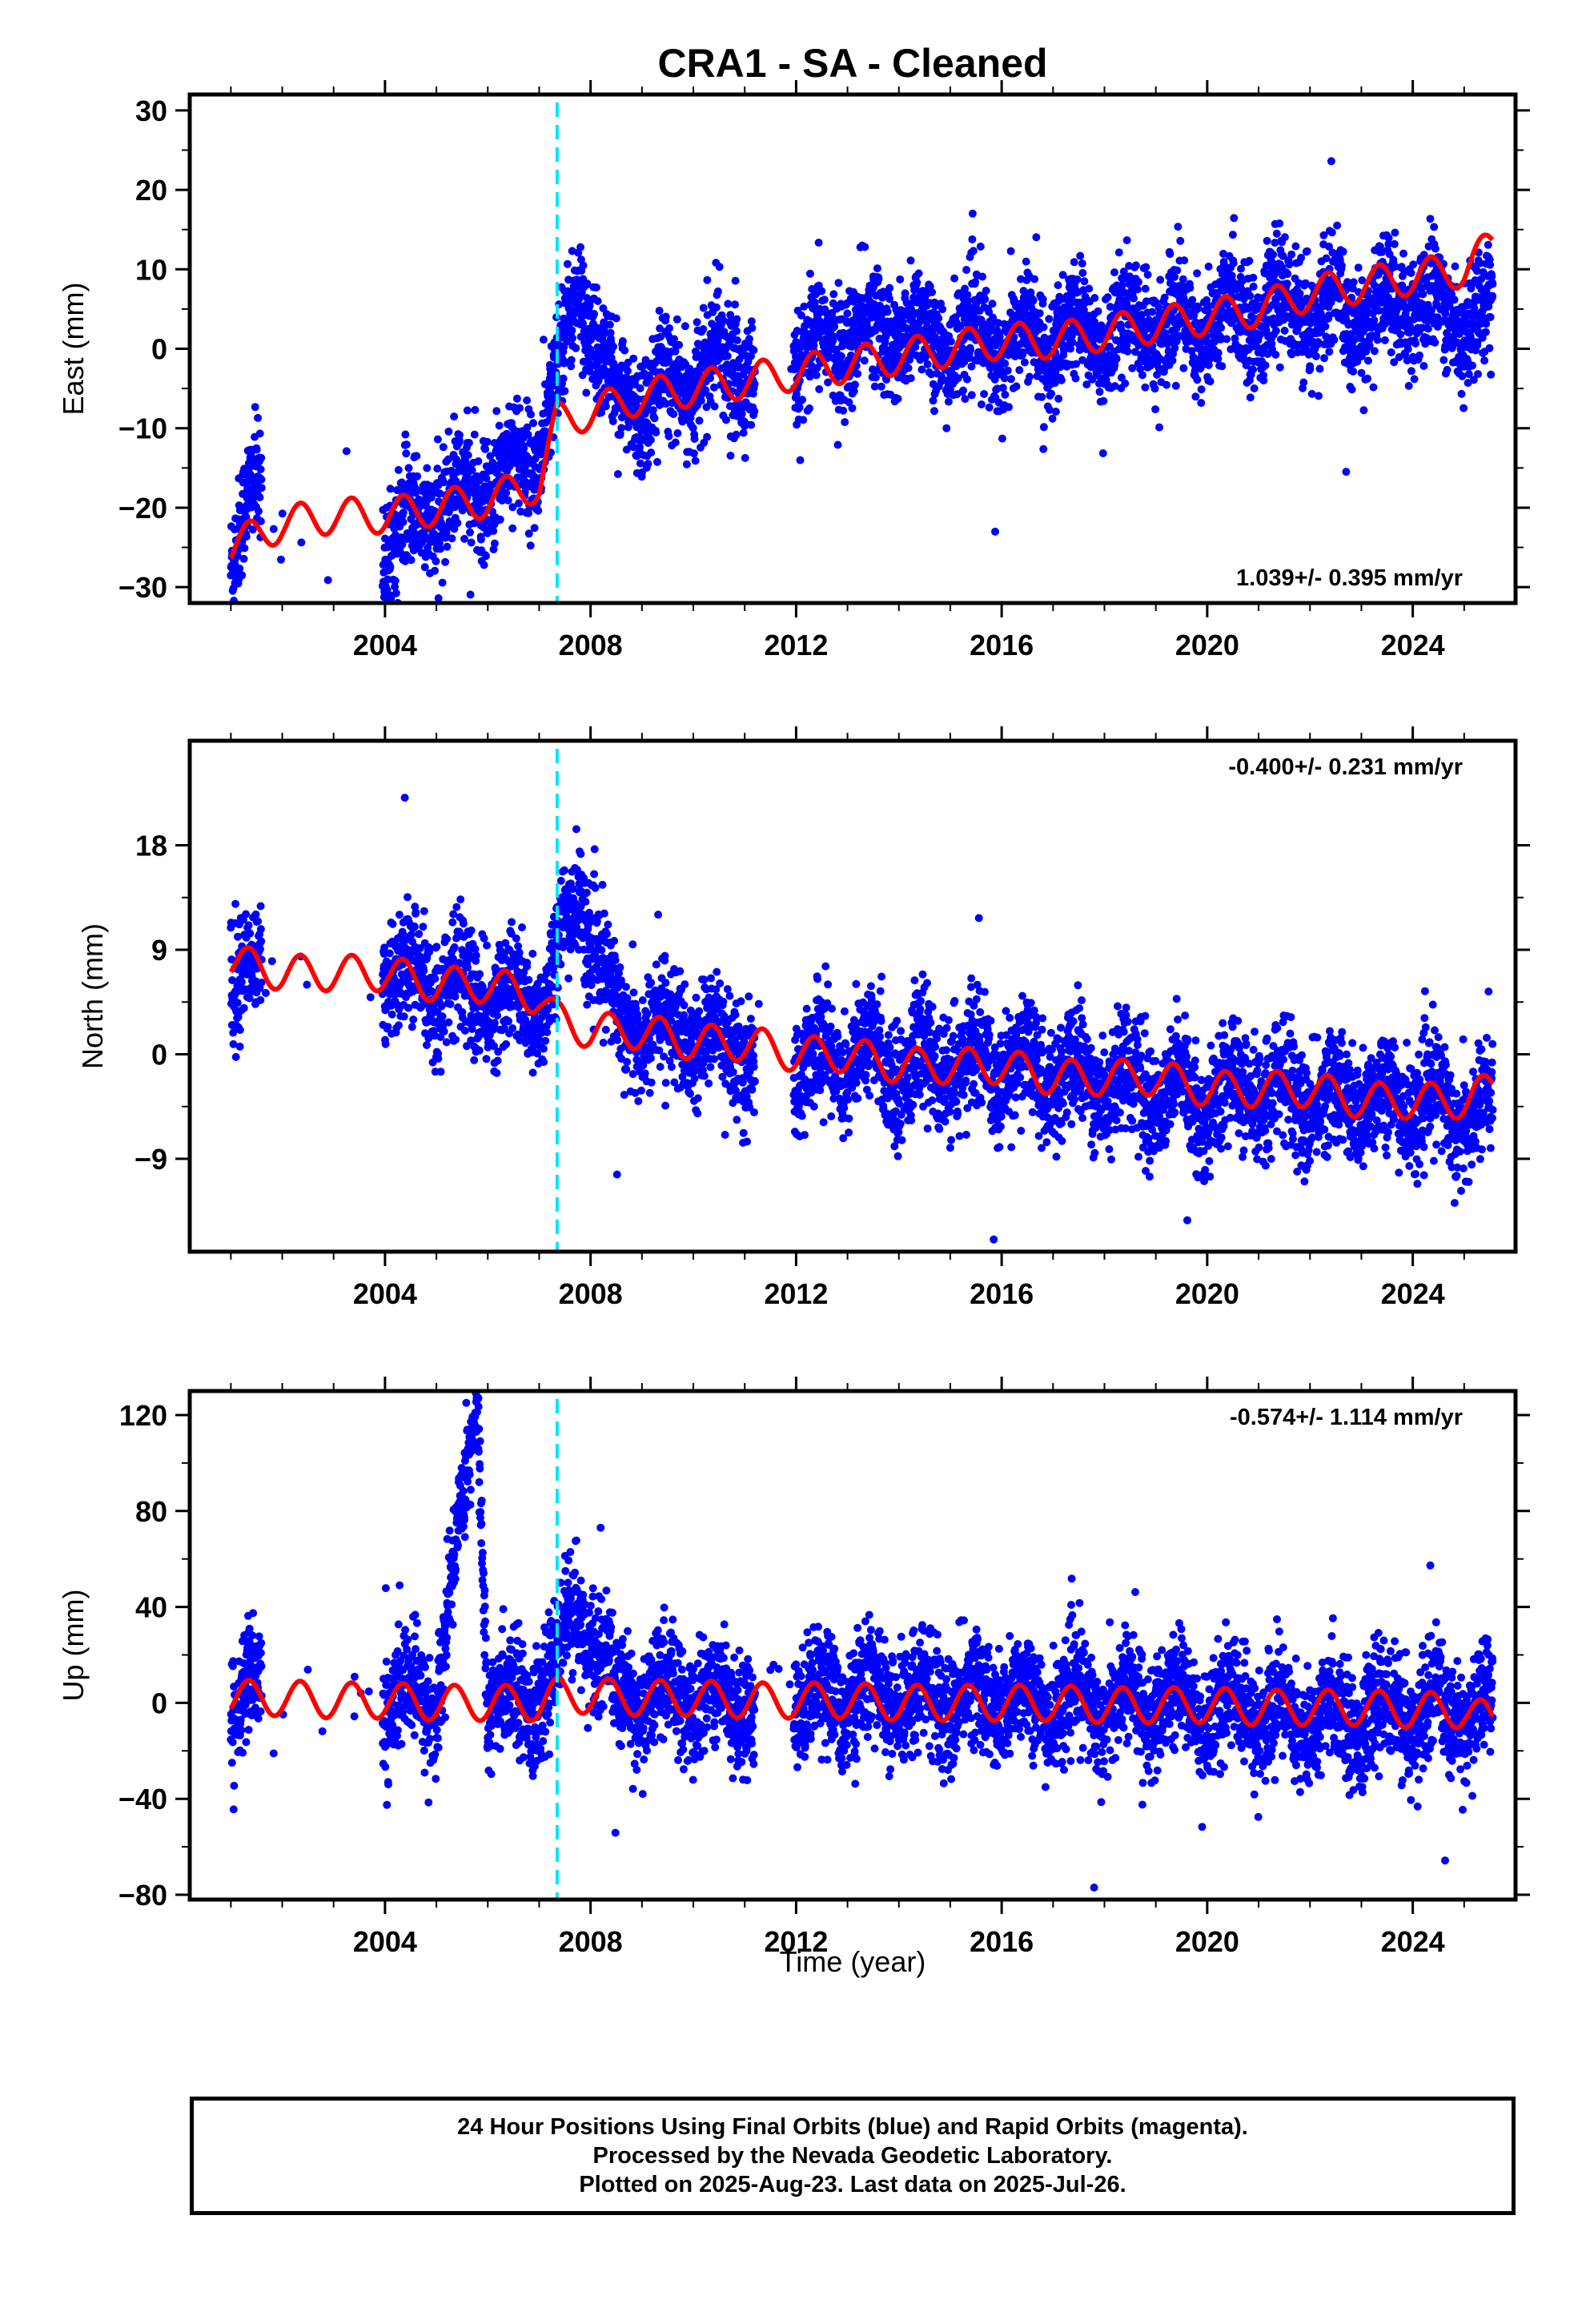 Image resolution: width=1582 pixels, height=2324 pixels. What do you see at coordinates (151, 190) in the screenshot?
I see `y-tick-label: 20` at bounding box center [151, 190].